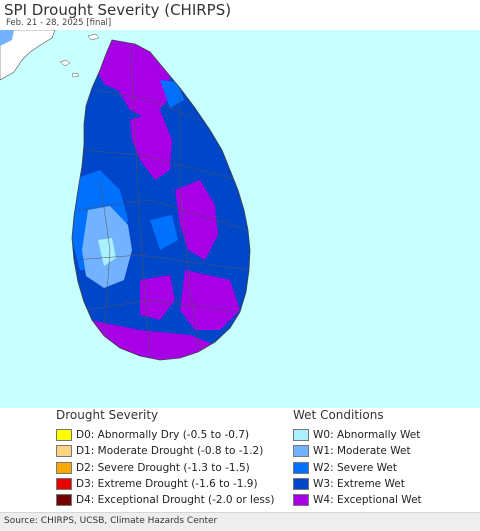 This screenshot has width=480, height=531. I want to click on w4-east, so click(196, 220).